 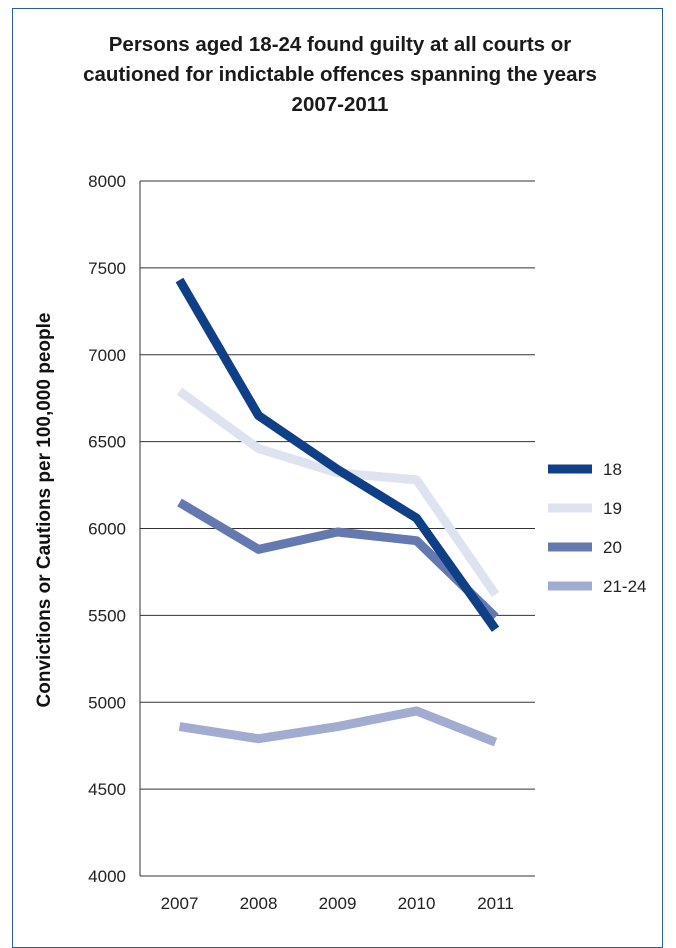 What do you see at coordinates (107, 181) in the screenshot?
I see `y-tick-label: 8000` at bounding box center [107, 181].